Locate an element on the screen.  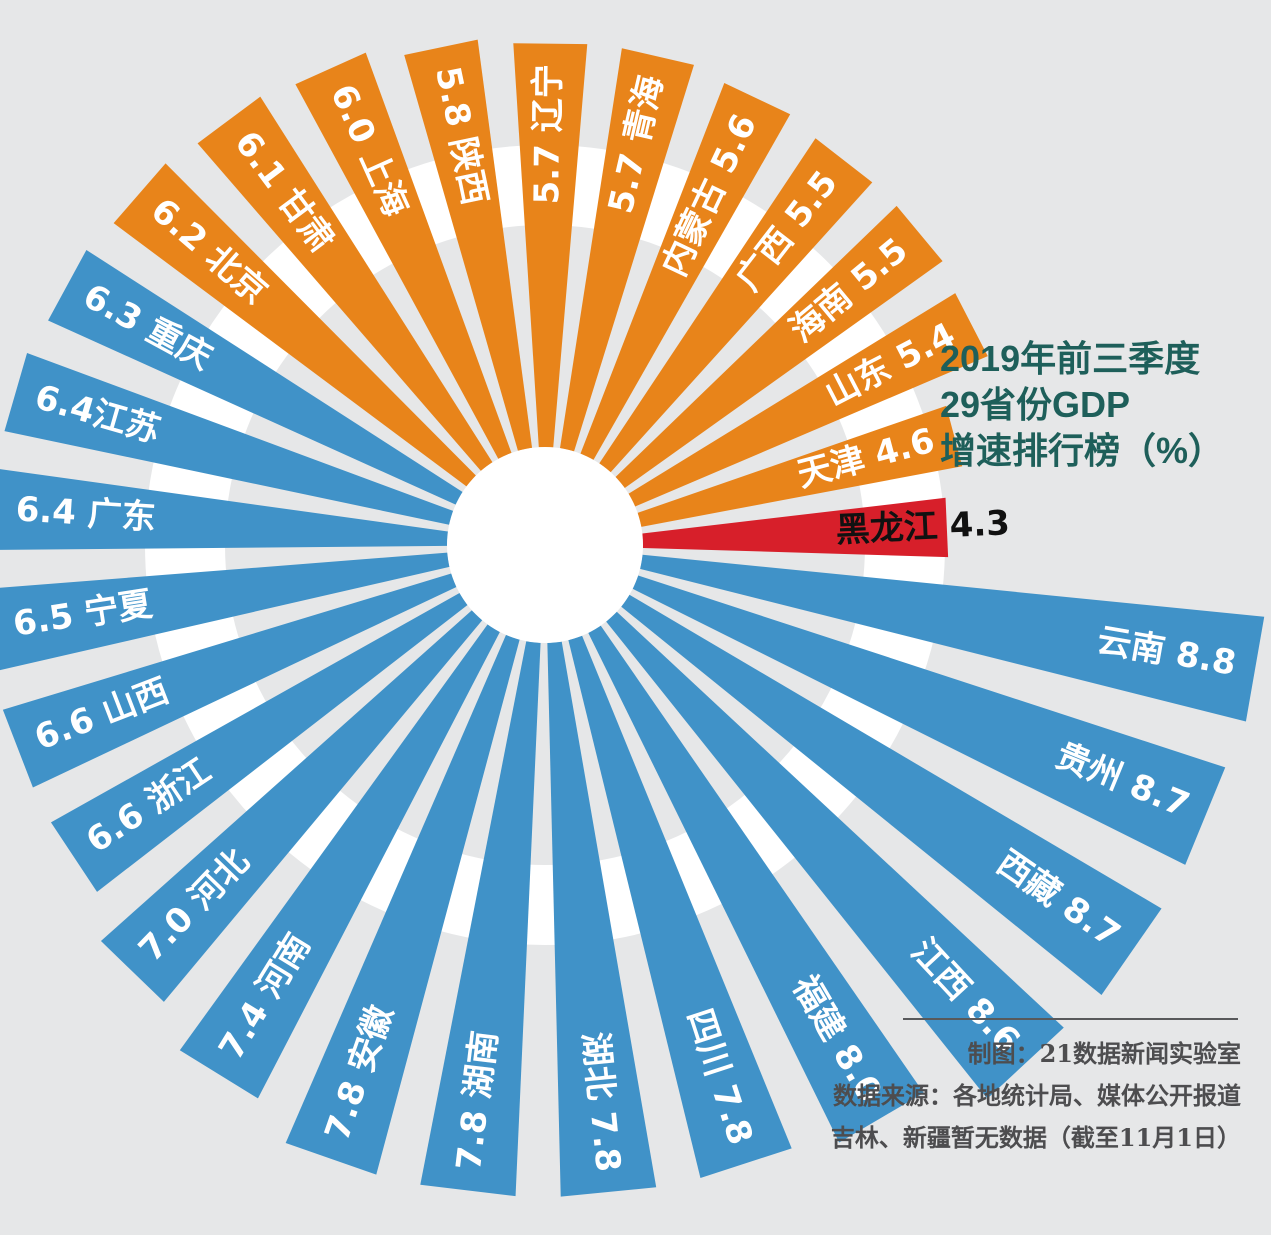
bar-山东 is located at coordinates (808, 400).